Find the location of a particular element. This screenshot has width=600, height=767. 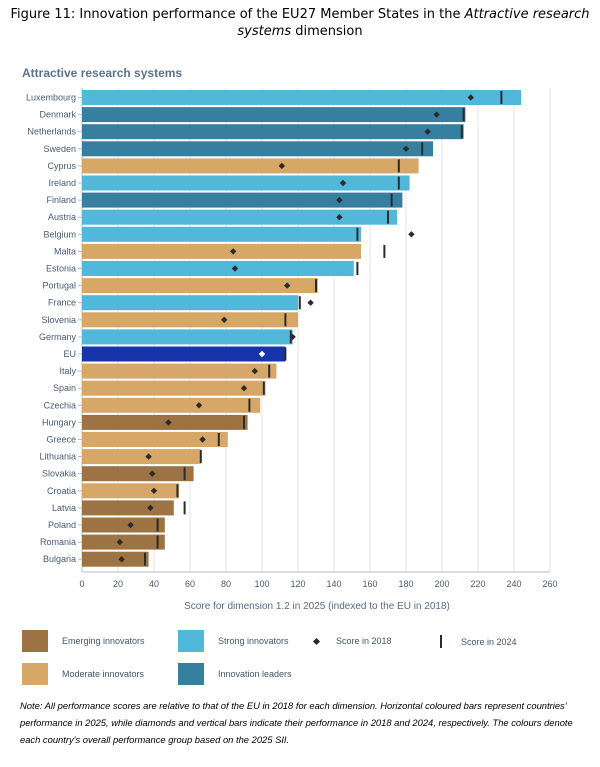

legend-leader: Innovation leaders is located at coordinates (235, 674).